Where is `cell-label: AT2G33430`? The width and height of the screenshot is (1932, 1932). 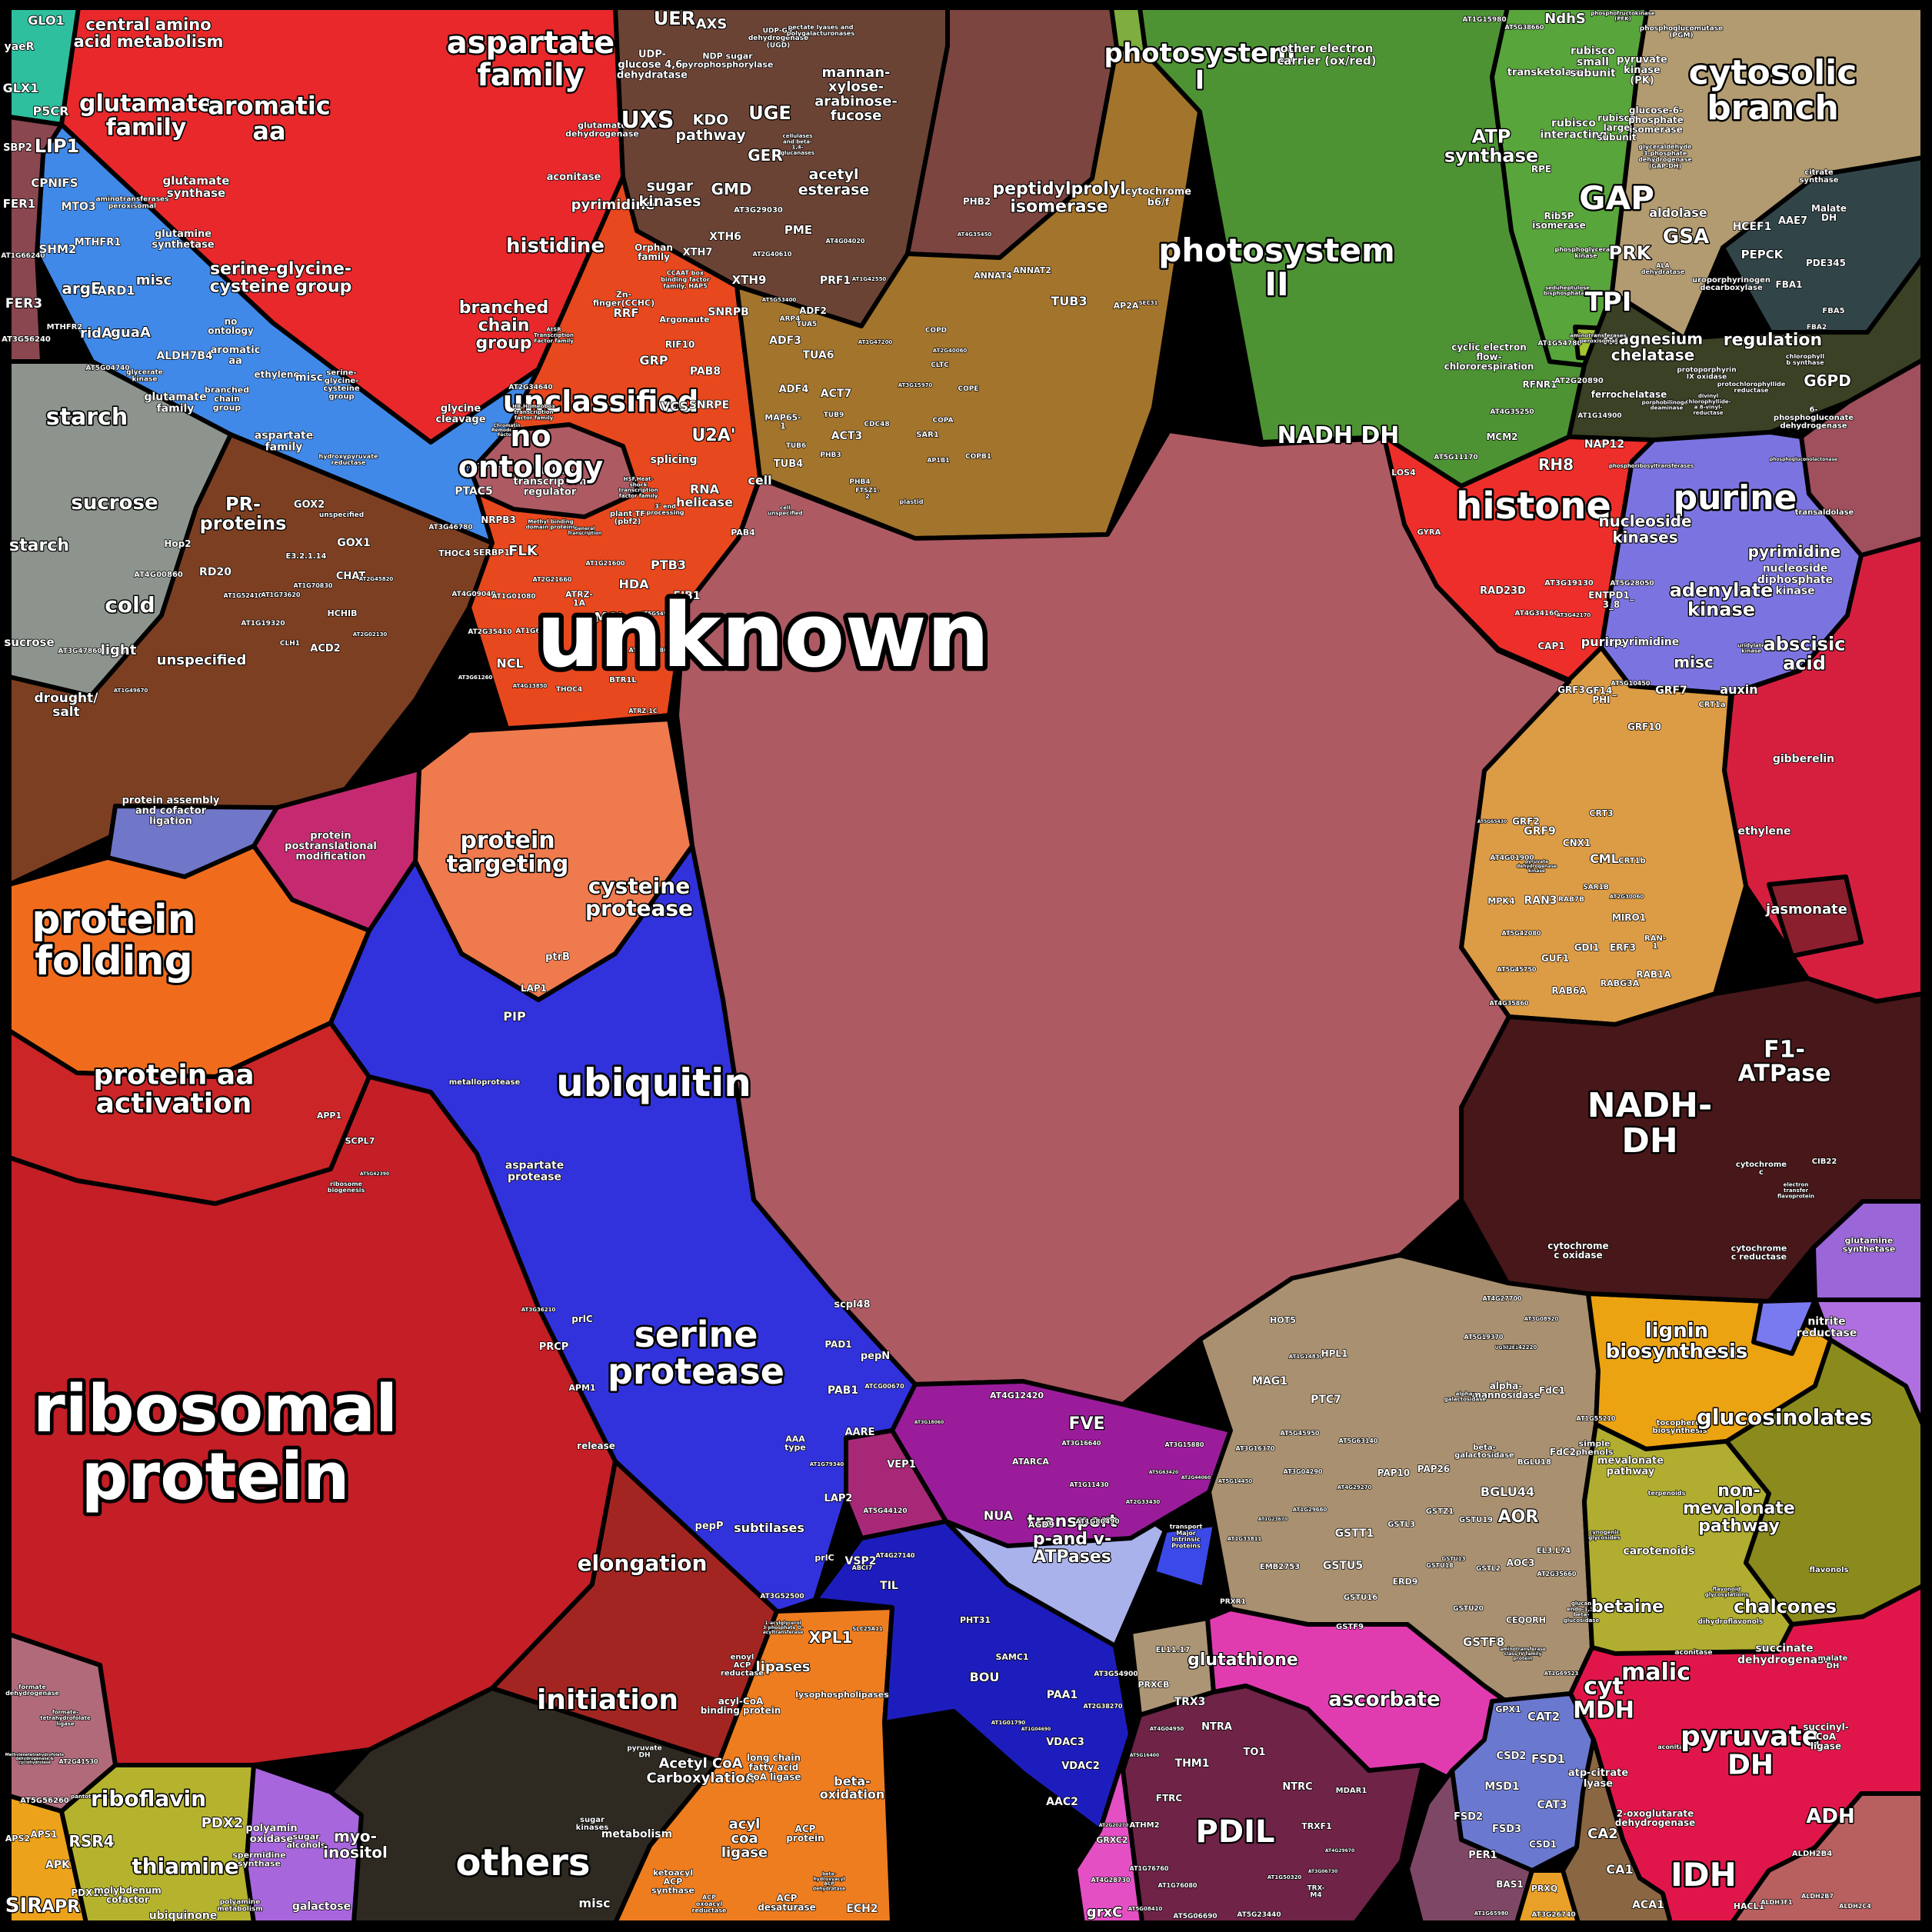 cell-label: AT2G33430 is located at coordinates (1143, 1502).